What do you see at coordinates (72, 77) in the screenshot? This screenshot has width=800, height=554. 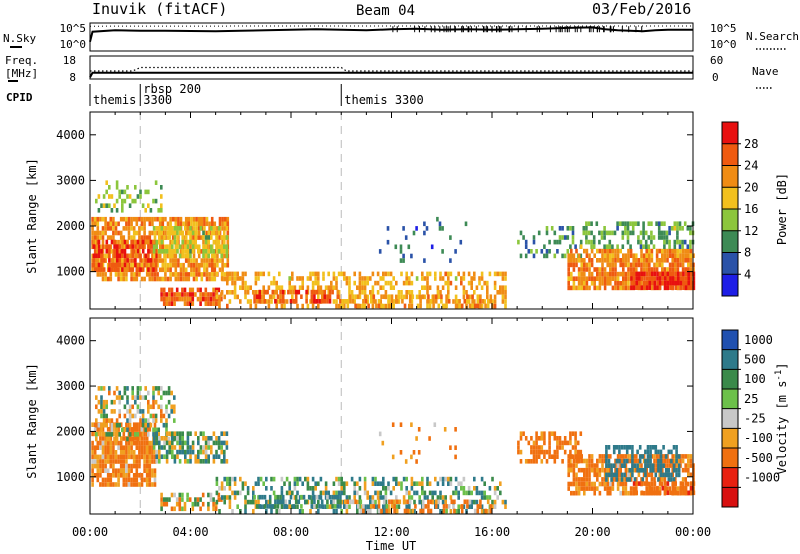 I see `freq-bottom-tick: 8` at bounding box center [72, 77].